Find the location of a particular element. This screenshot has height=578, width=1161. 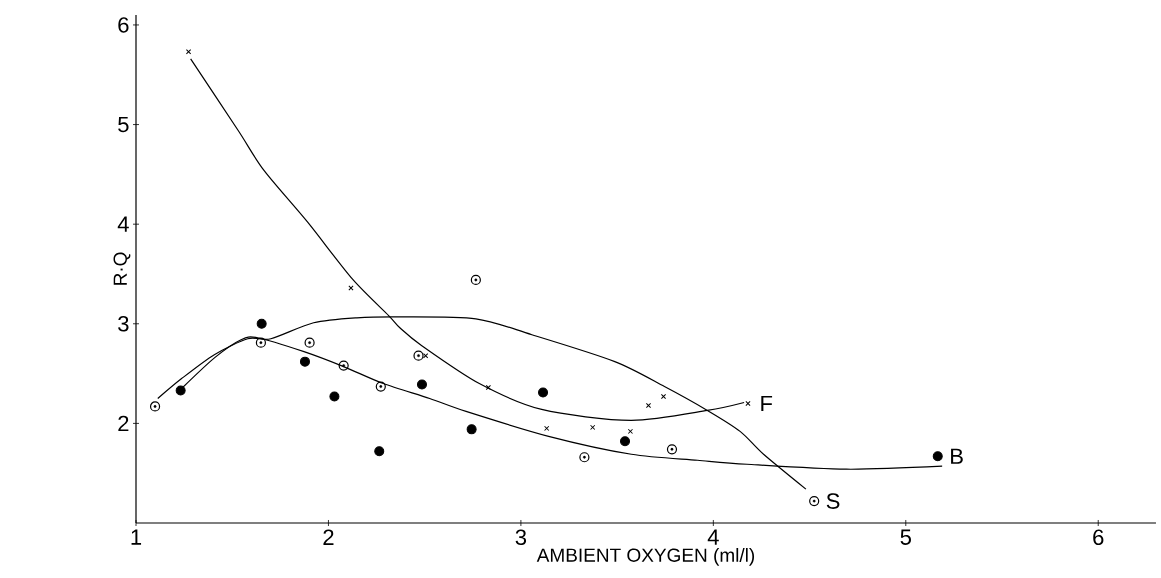

y-tick-label: 3 is located at coordinates (123, 323).